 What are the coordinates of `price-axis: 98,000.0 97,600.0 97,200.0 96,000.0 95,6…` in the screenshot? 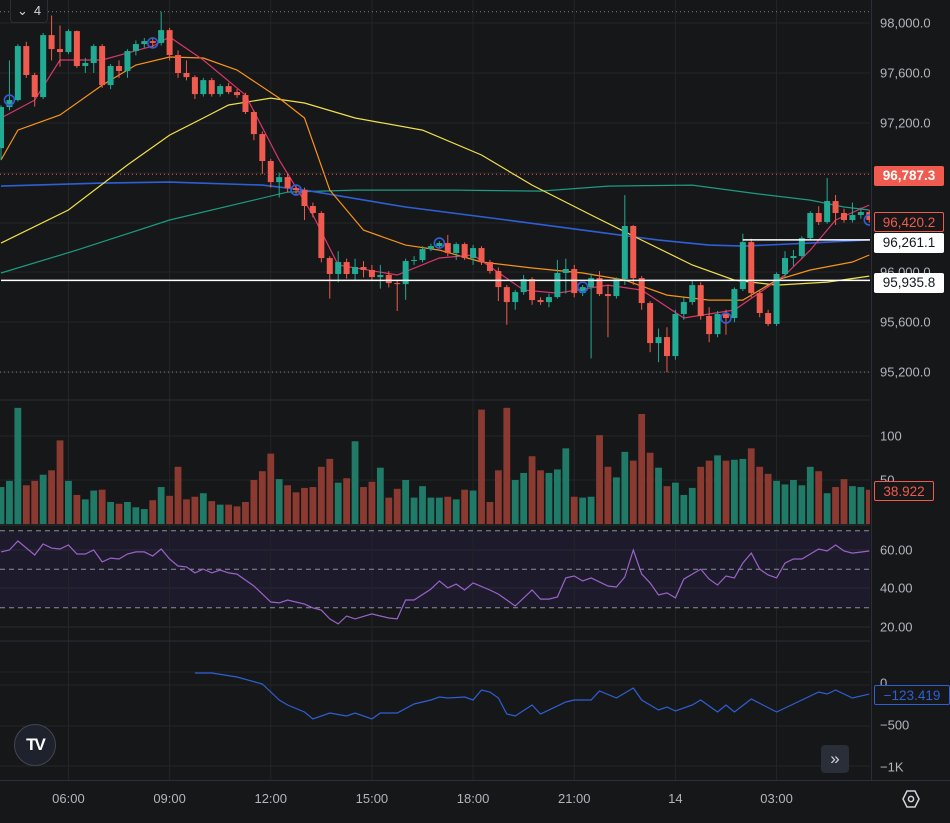 It's located at (910, 390).